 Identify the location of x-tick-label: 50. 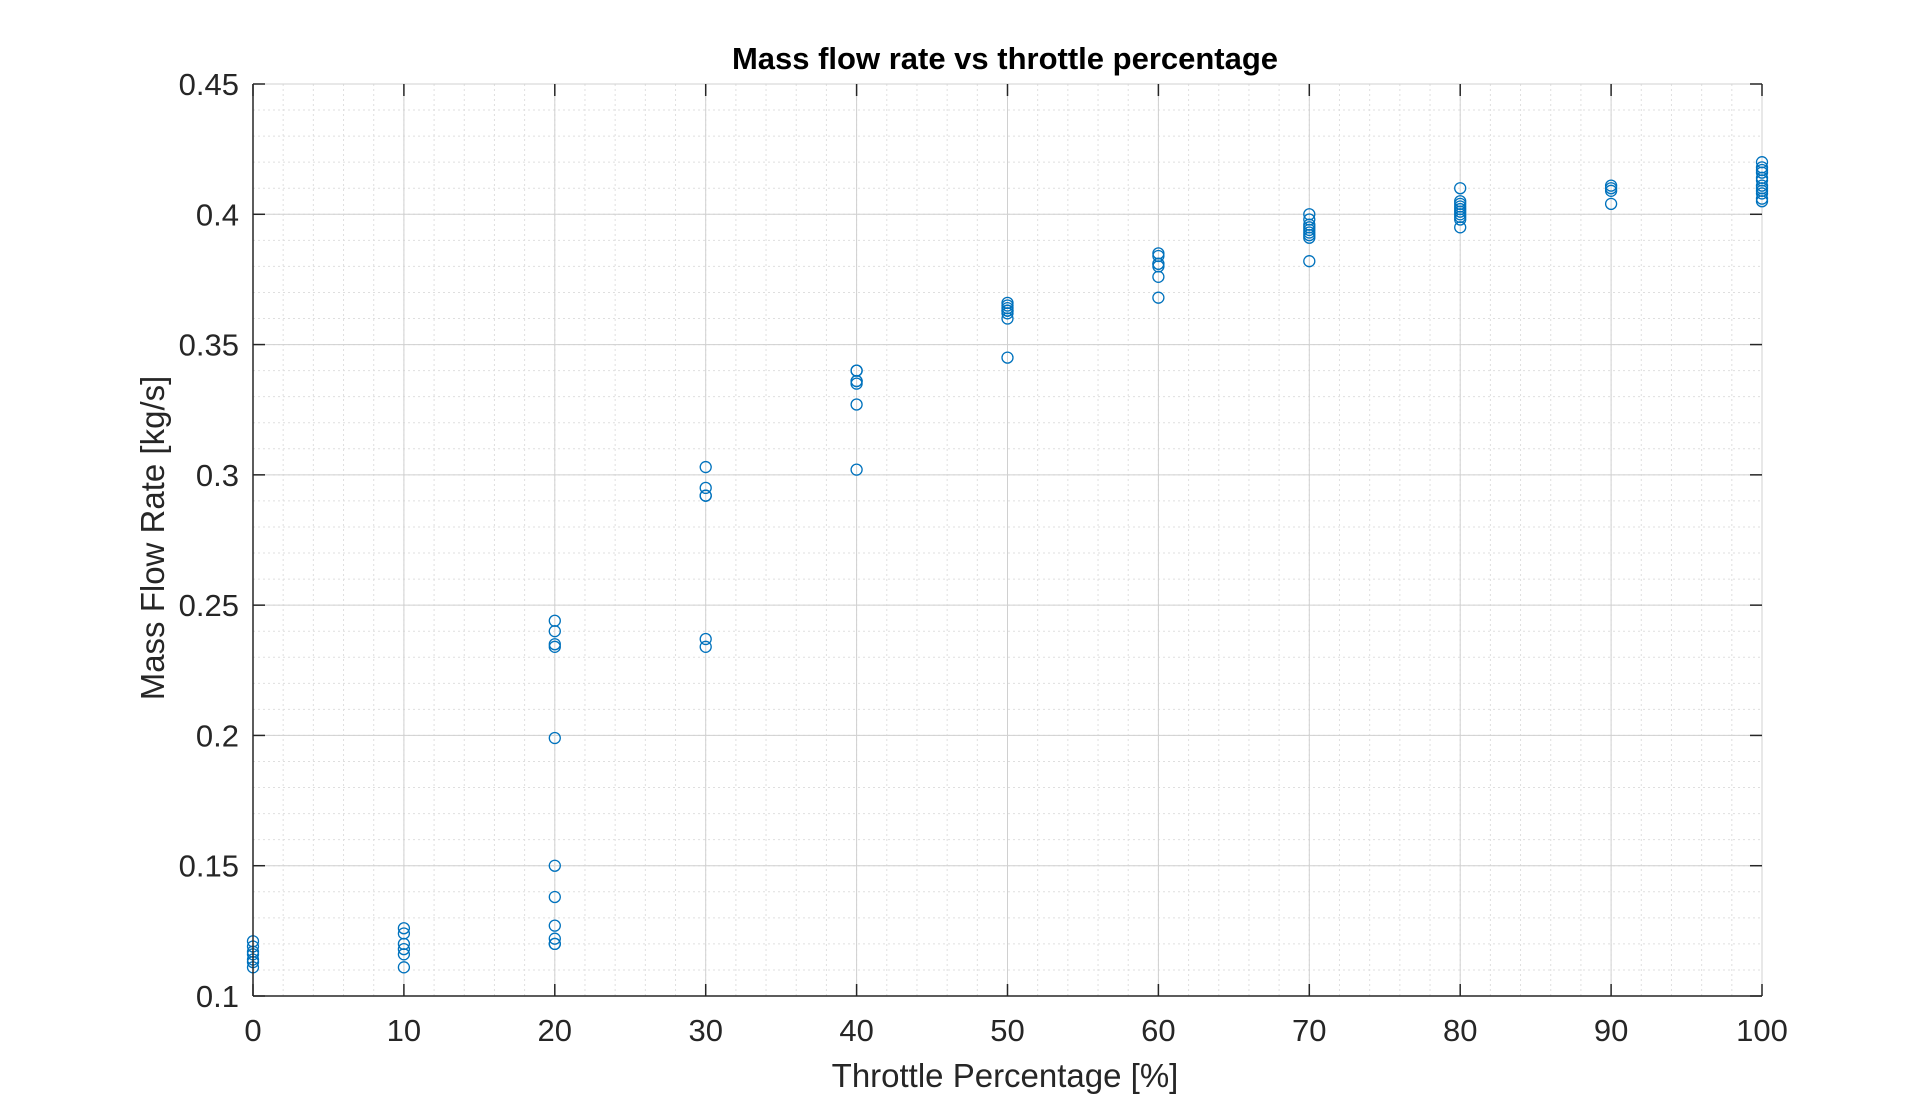
(1007, 1030).